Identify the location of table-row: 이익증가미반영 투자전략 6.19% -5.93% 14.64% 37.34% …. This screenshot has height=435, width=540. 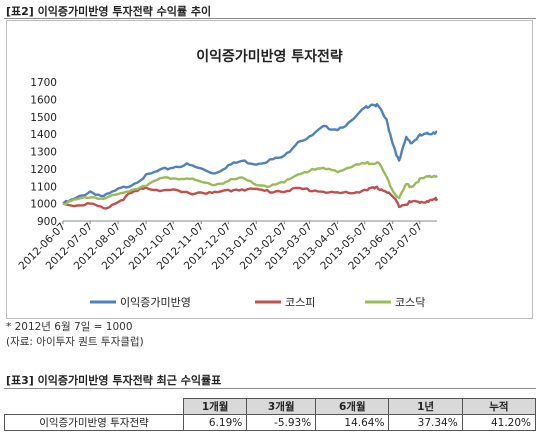
(270, 422).